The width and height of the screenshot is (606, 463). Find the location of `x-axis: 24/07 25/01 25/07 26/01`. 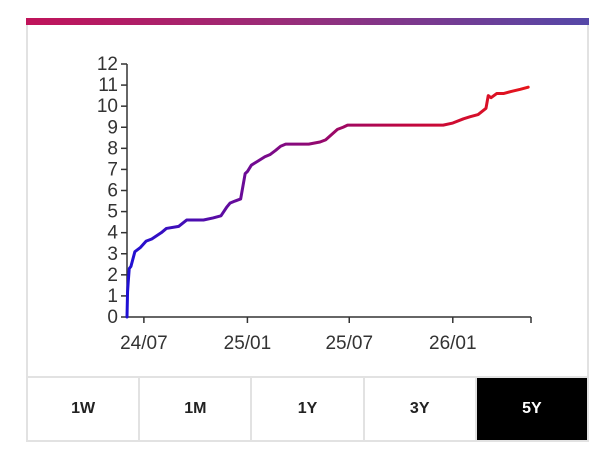

x-axis: 24/07 25/01 25/07 26/01 is located at coordinates (326, 335).